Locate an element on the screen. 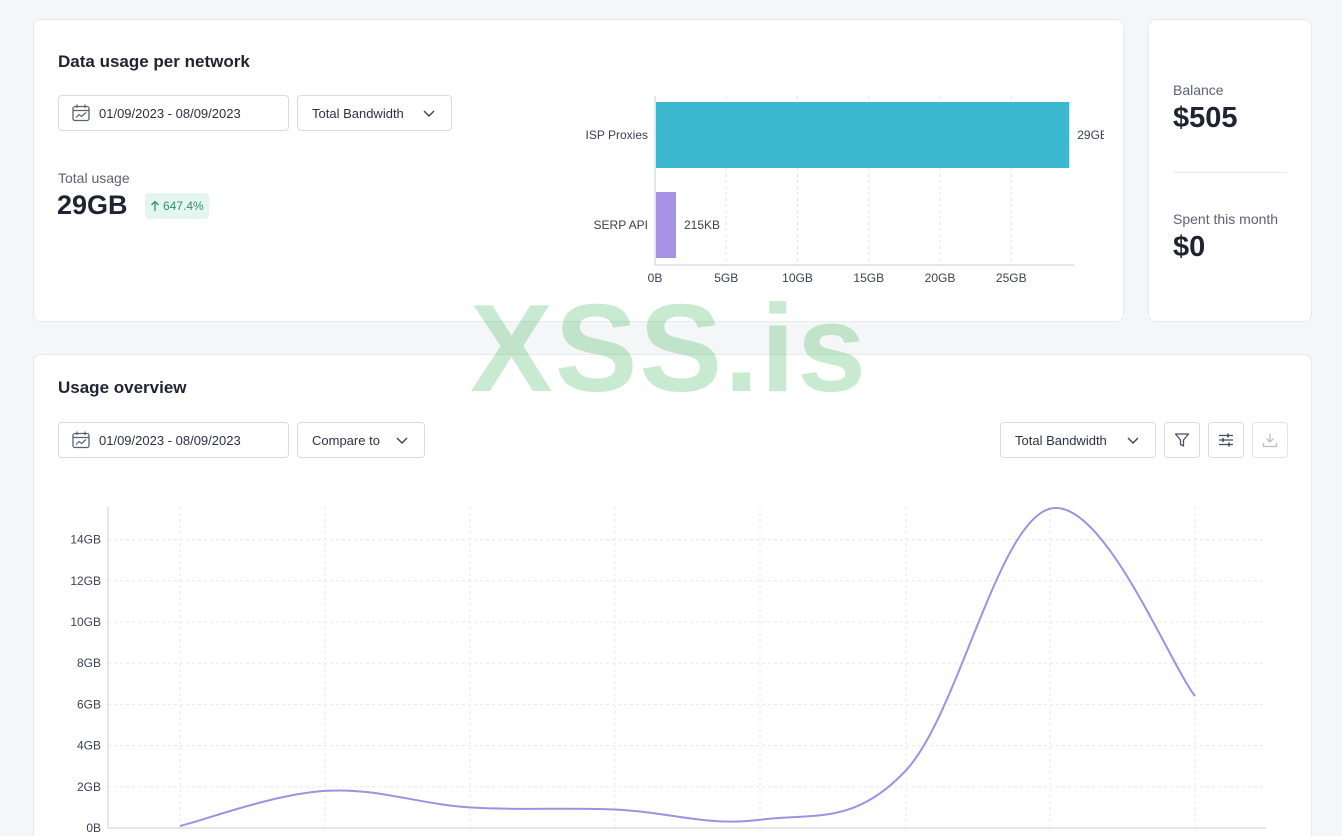  network-metric-select: Total Bandwidth is located at coordinates (374, 113).